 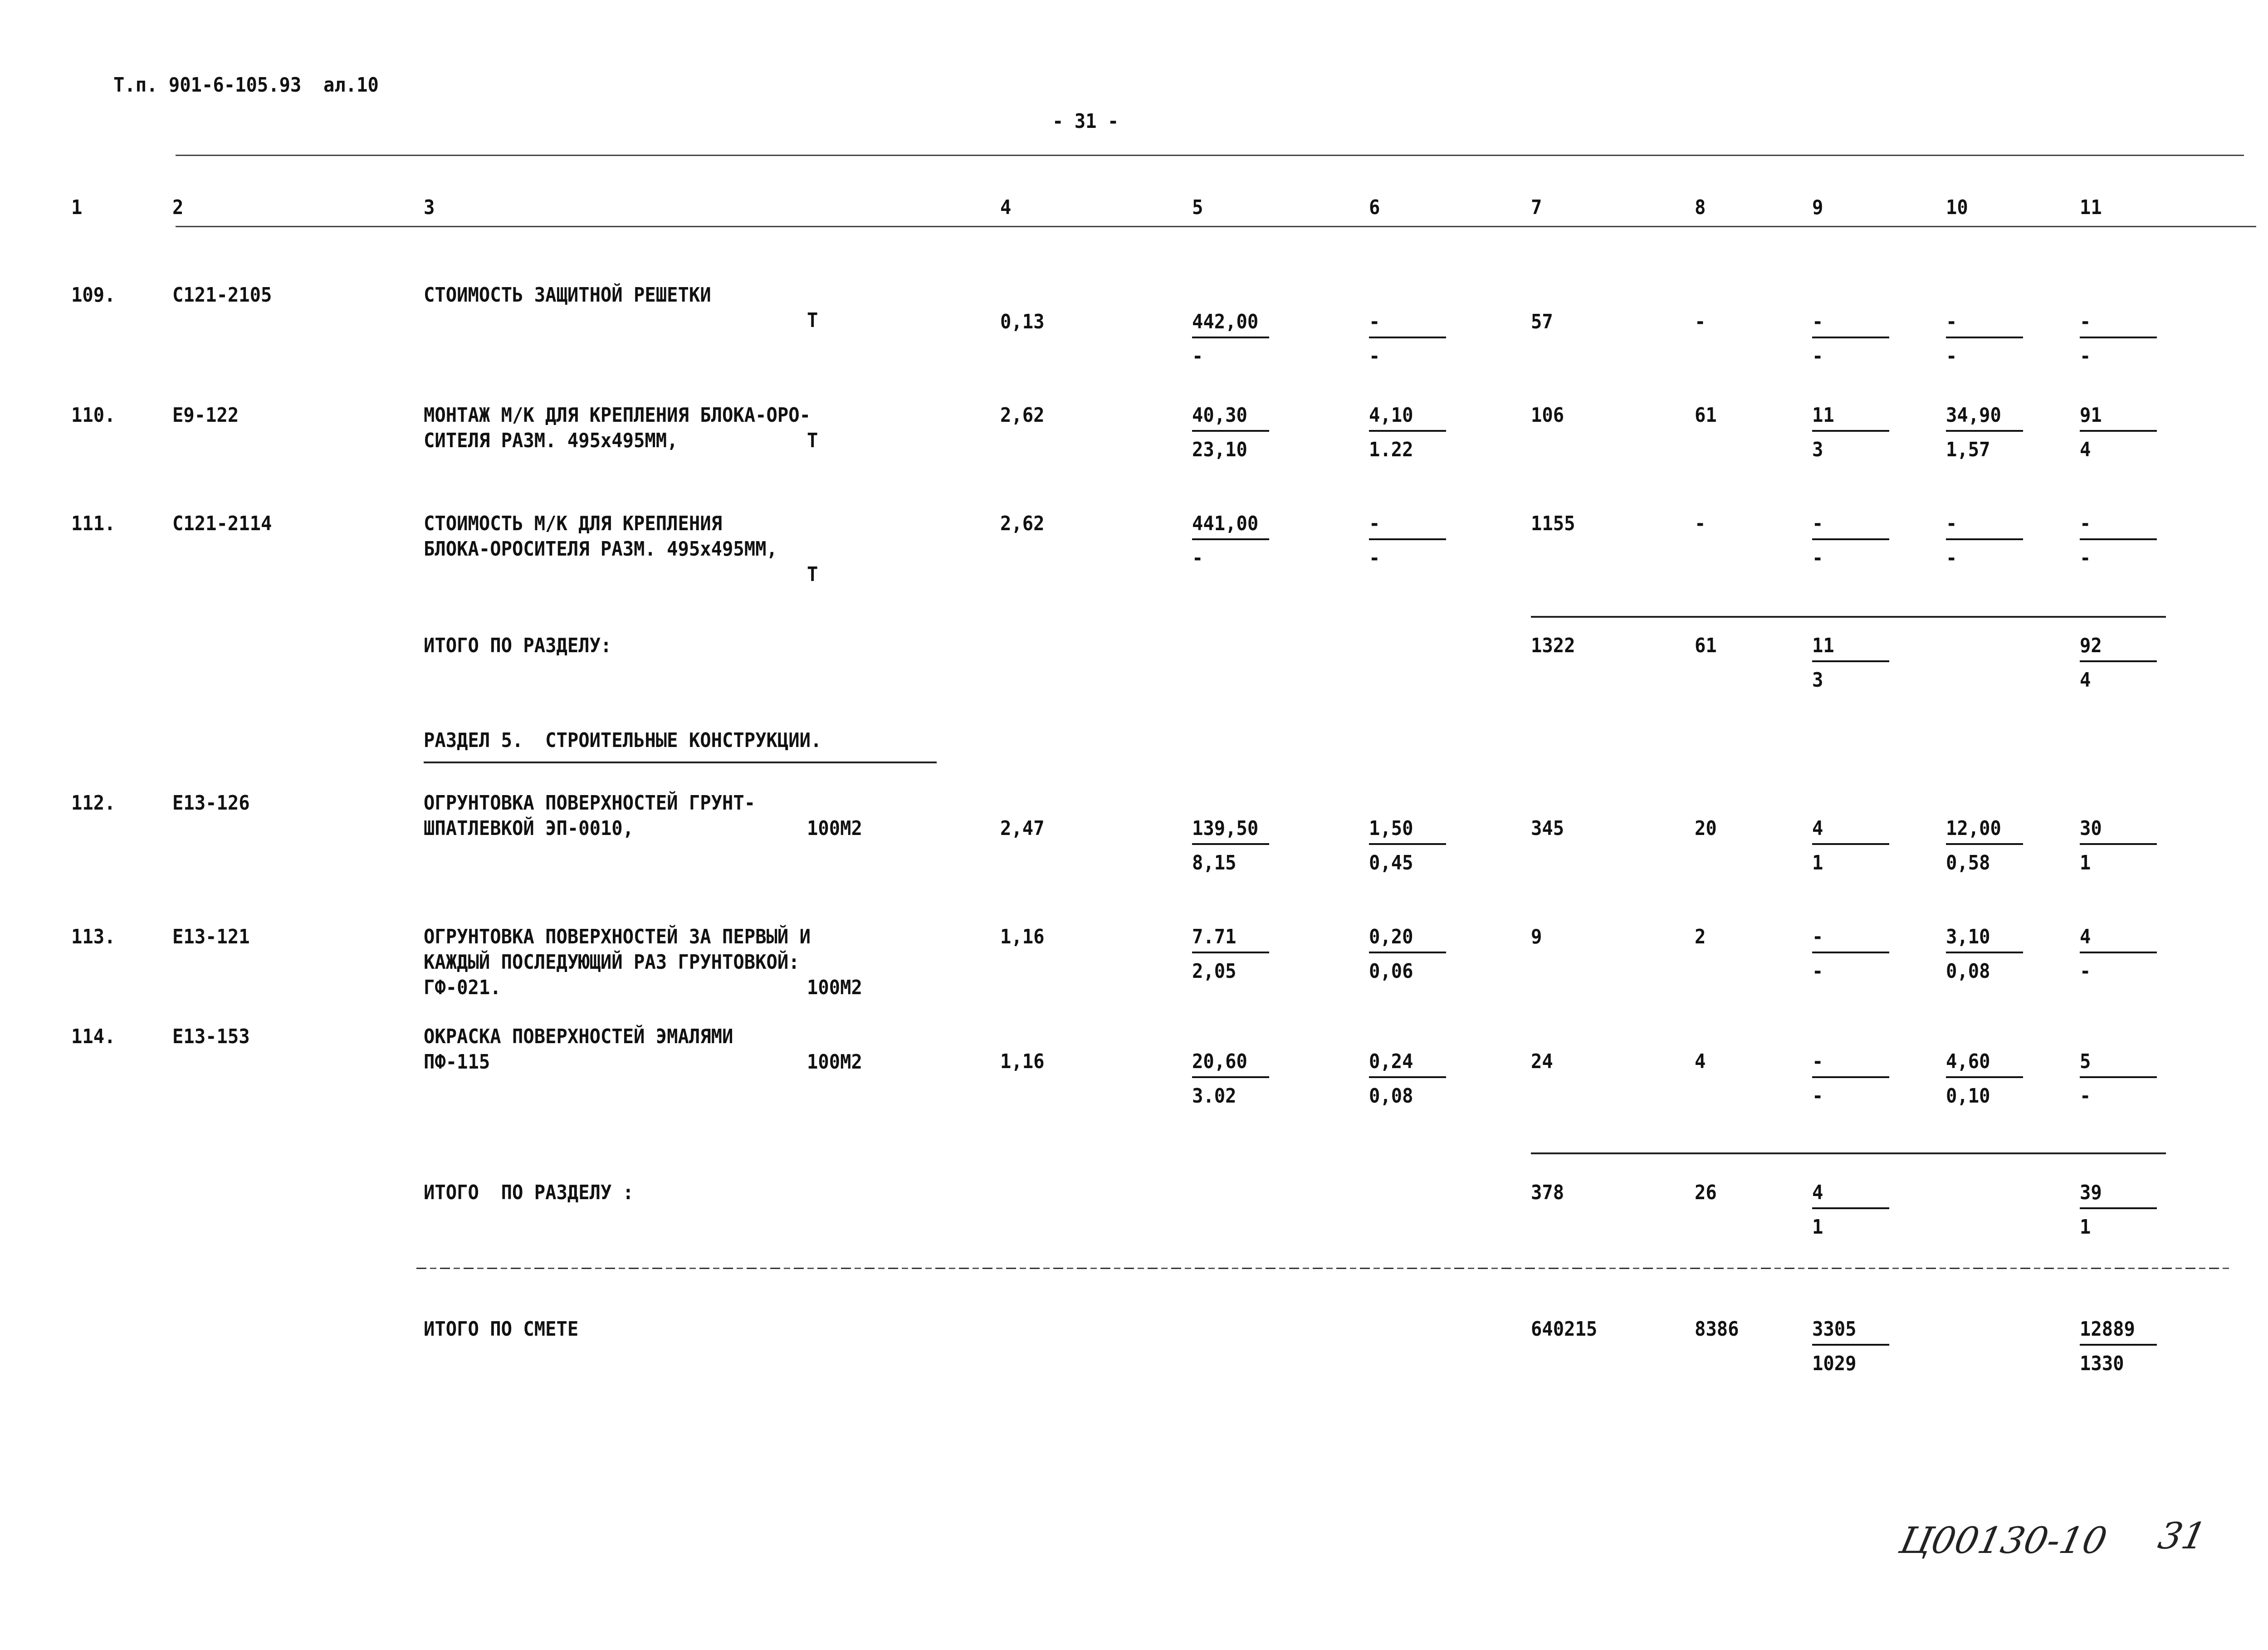 I want to click on fraction-denominator: 1330, so click(x=2102, y=1364).